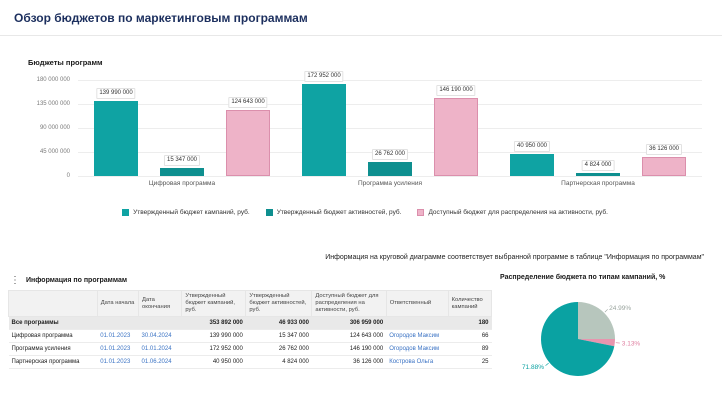 This screenshot has height=408, width=722. What do you see at coordinates (470, 303) in the screenshot?
I see `column-header: Количество кампаний` at bounding box center [470, 303].